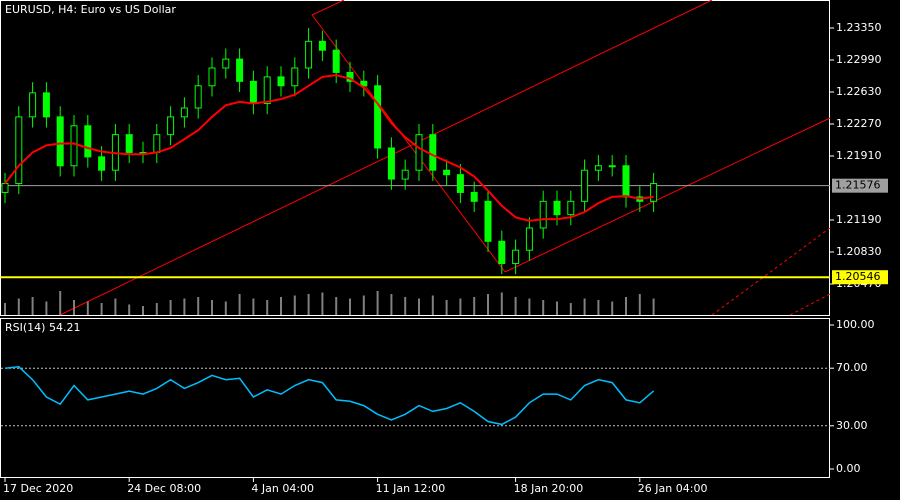 This screenshot has height=500, width=900. What do you see at coordinates (90, 9) in the screenshot?
I see `chart-title: EURUSD, H4: Euro vs US Dollar` at bounding box center [90, 9].